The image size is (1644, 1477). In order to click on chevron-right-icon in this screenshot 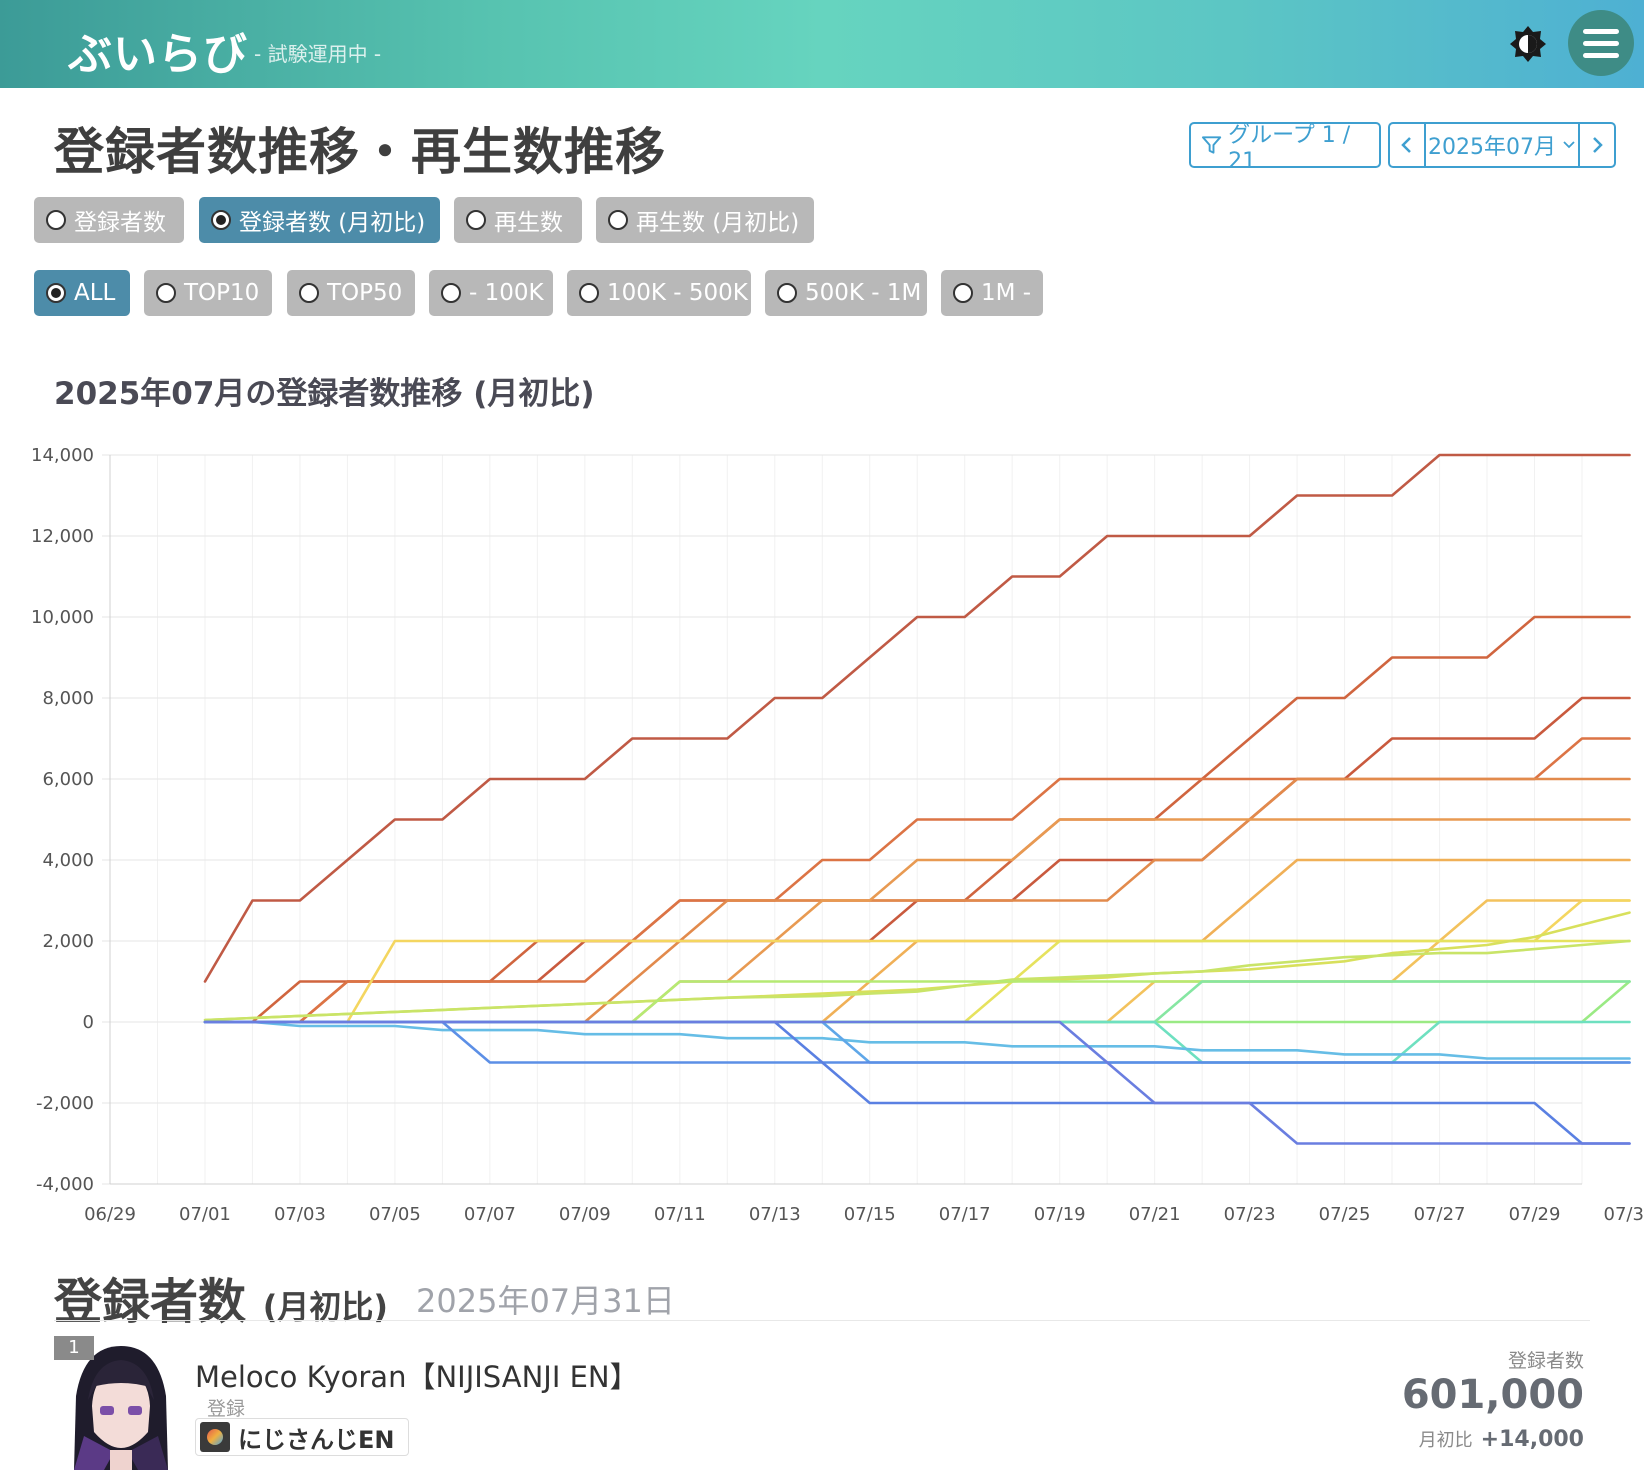, I will do `click(1598, 145)`.